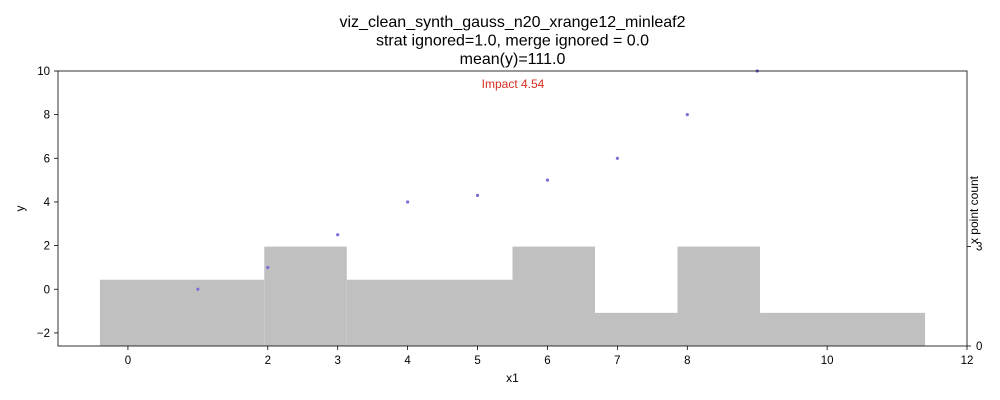 The height and width of the screenshot is (400, 1000). I want to click on x-axis-label: x1, so click(512, 378).